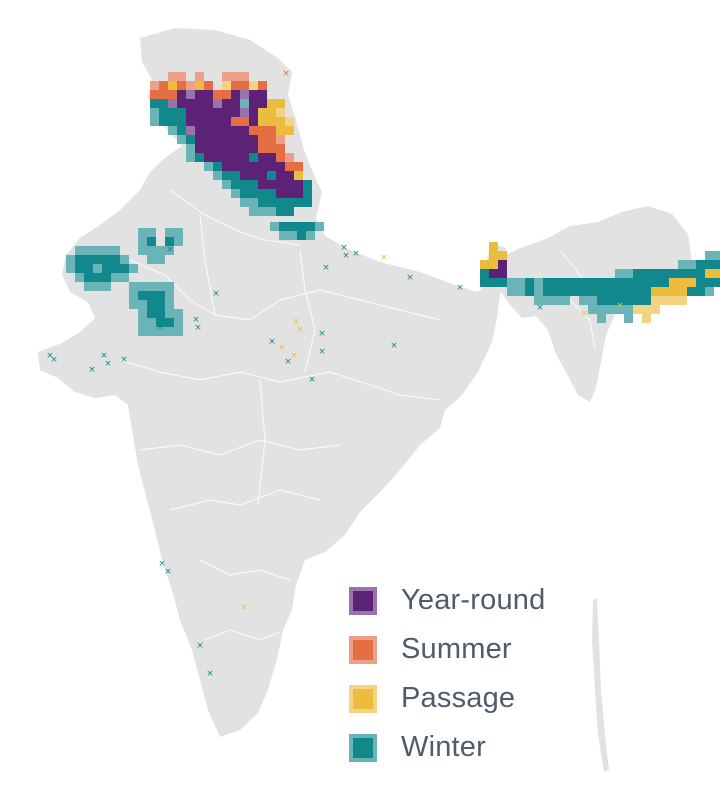 This screenshot has height=800, width=720. What do you see at coordinates (447, 674) in the screenshot?
I see `map-legend: Year-round Summer Passage Winter` at bounding box center [447, 674].